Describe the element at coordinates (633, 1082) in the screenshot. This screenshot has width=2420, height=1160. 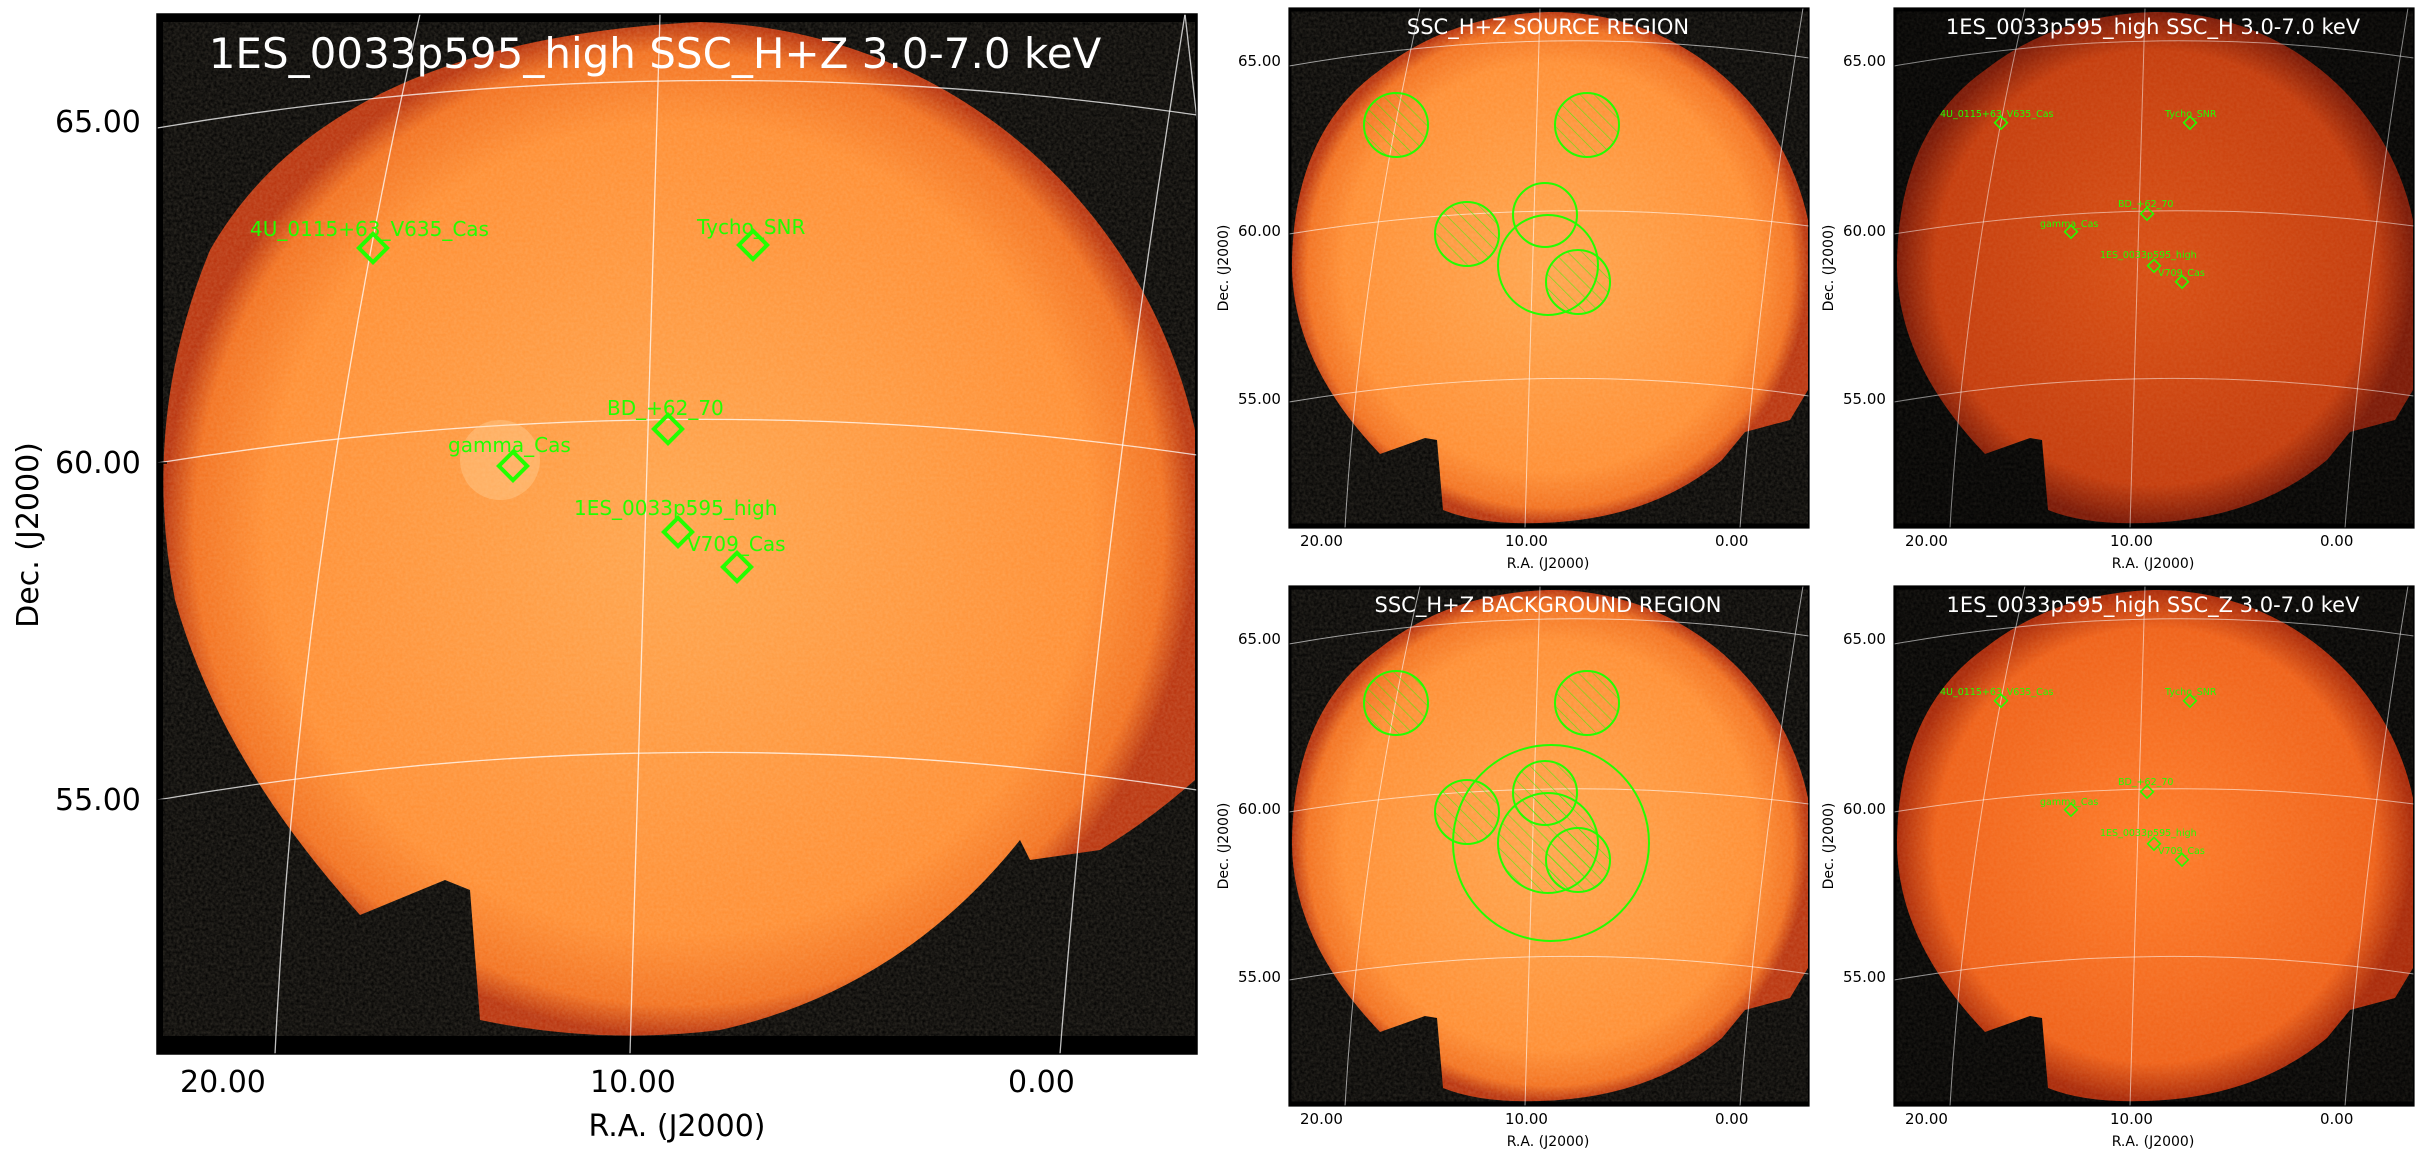
I see `main-x-tick-10: 10.00` at that location.